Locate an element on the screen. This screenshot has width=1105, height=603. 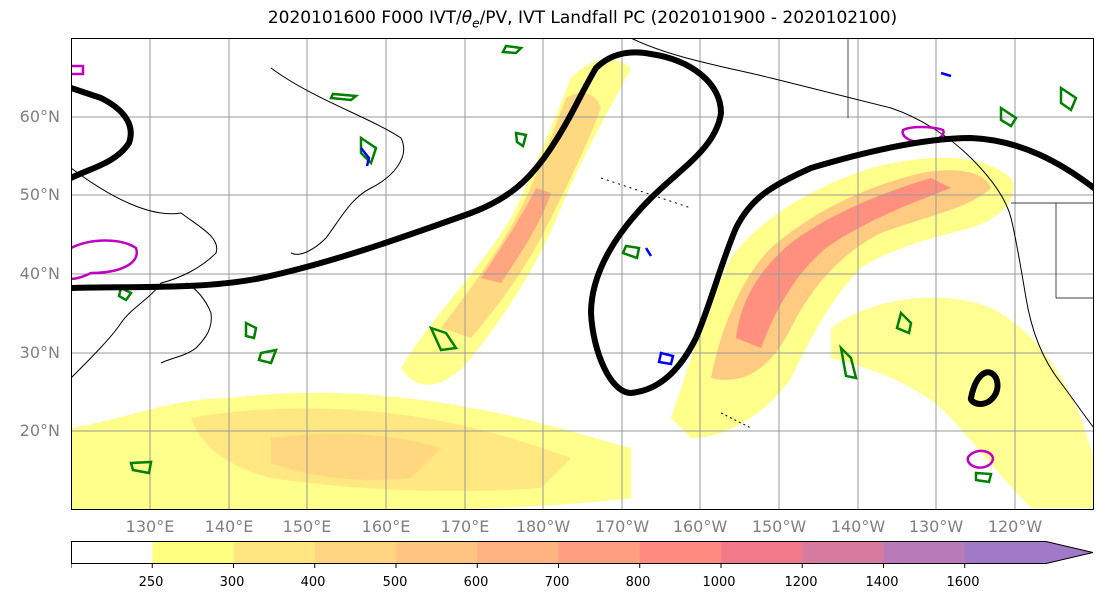
coast-aleutians is located at coordinates (646, 193).